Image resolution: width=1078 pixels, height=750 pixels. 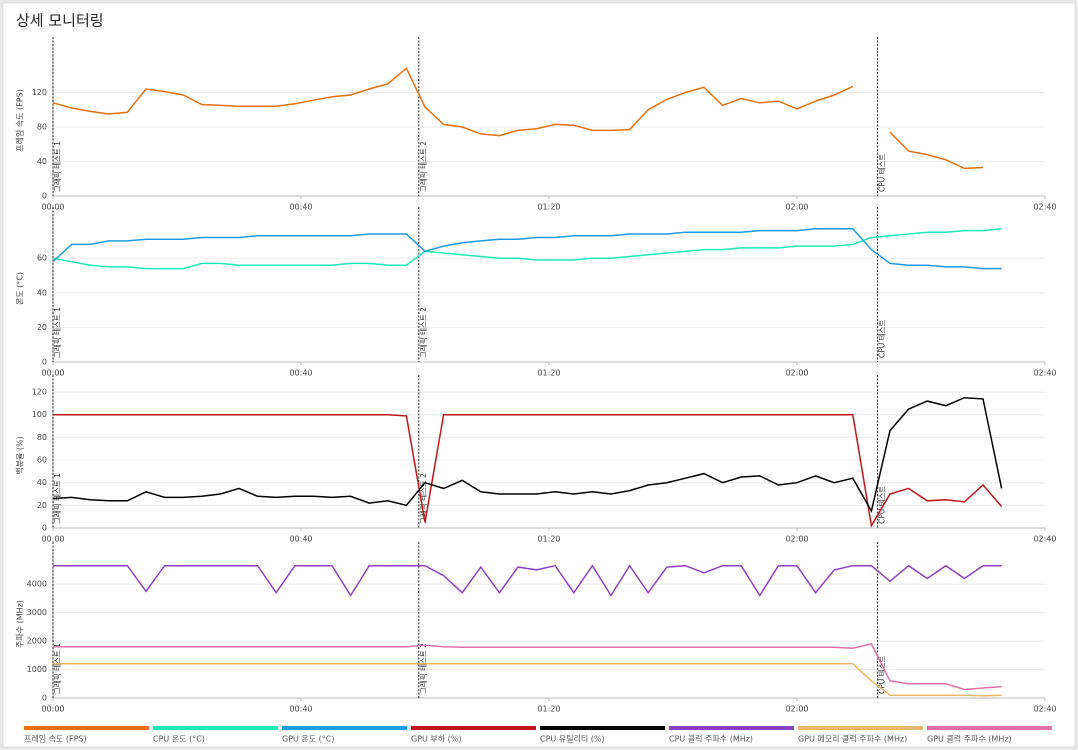 What do you see at coordinates (179, 739) in the screenshot?
I see `legend-label: CPU 온도 (°C)` at bounding box center [179, 739].